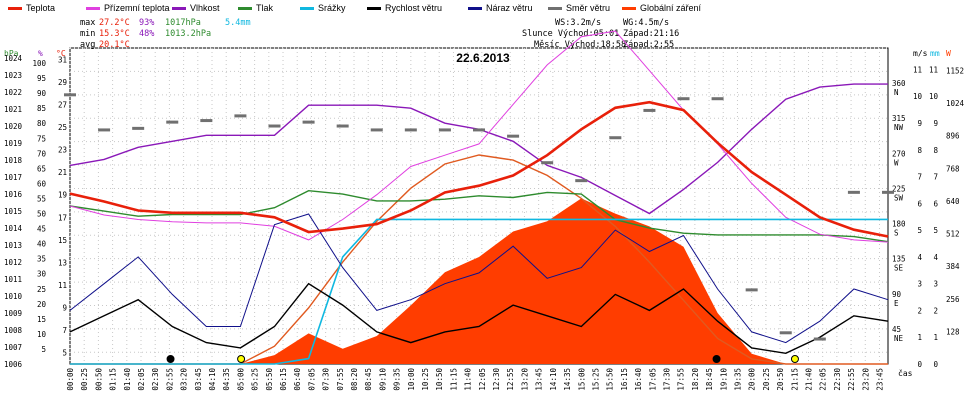  Describe the element at coordinates (935, 337) in the screenshot. I see `mm-tick: 1` at that location.